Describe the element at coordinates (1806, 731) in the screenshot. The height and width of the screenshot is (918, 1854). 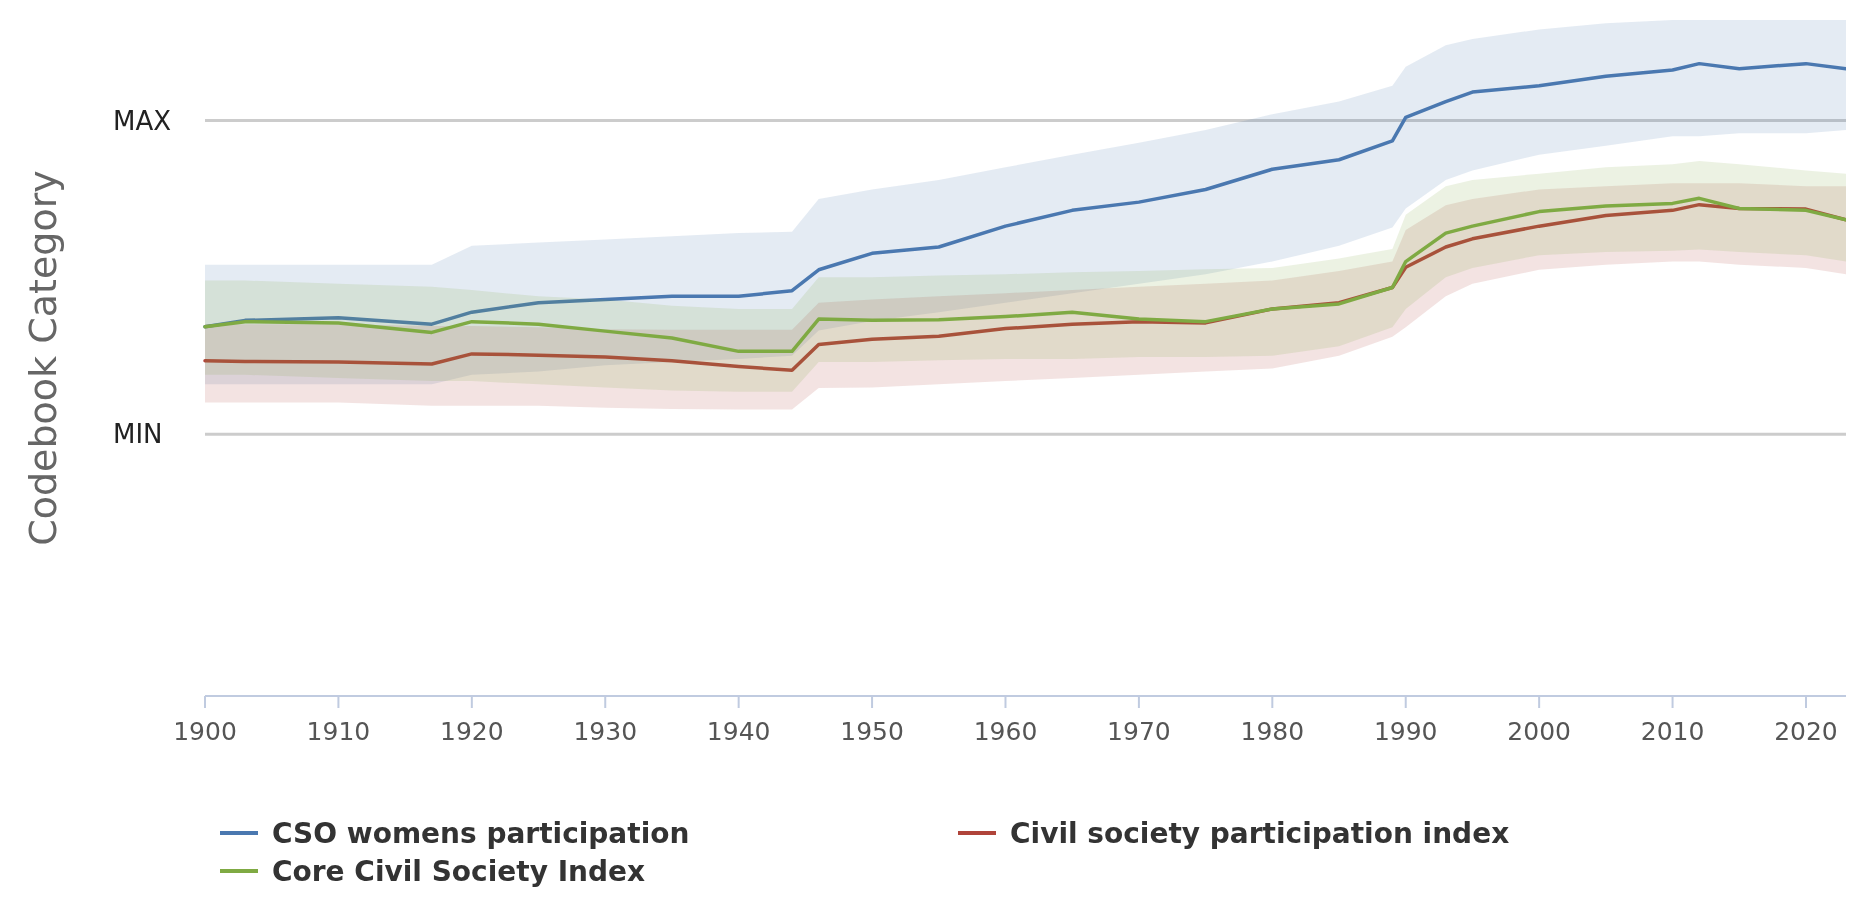
I see `x-tick-label: 2020` at that location.